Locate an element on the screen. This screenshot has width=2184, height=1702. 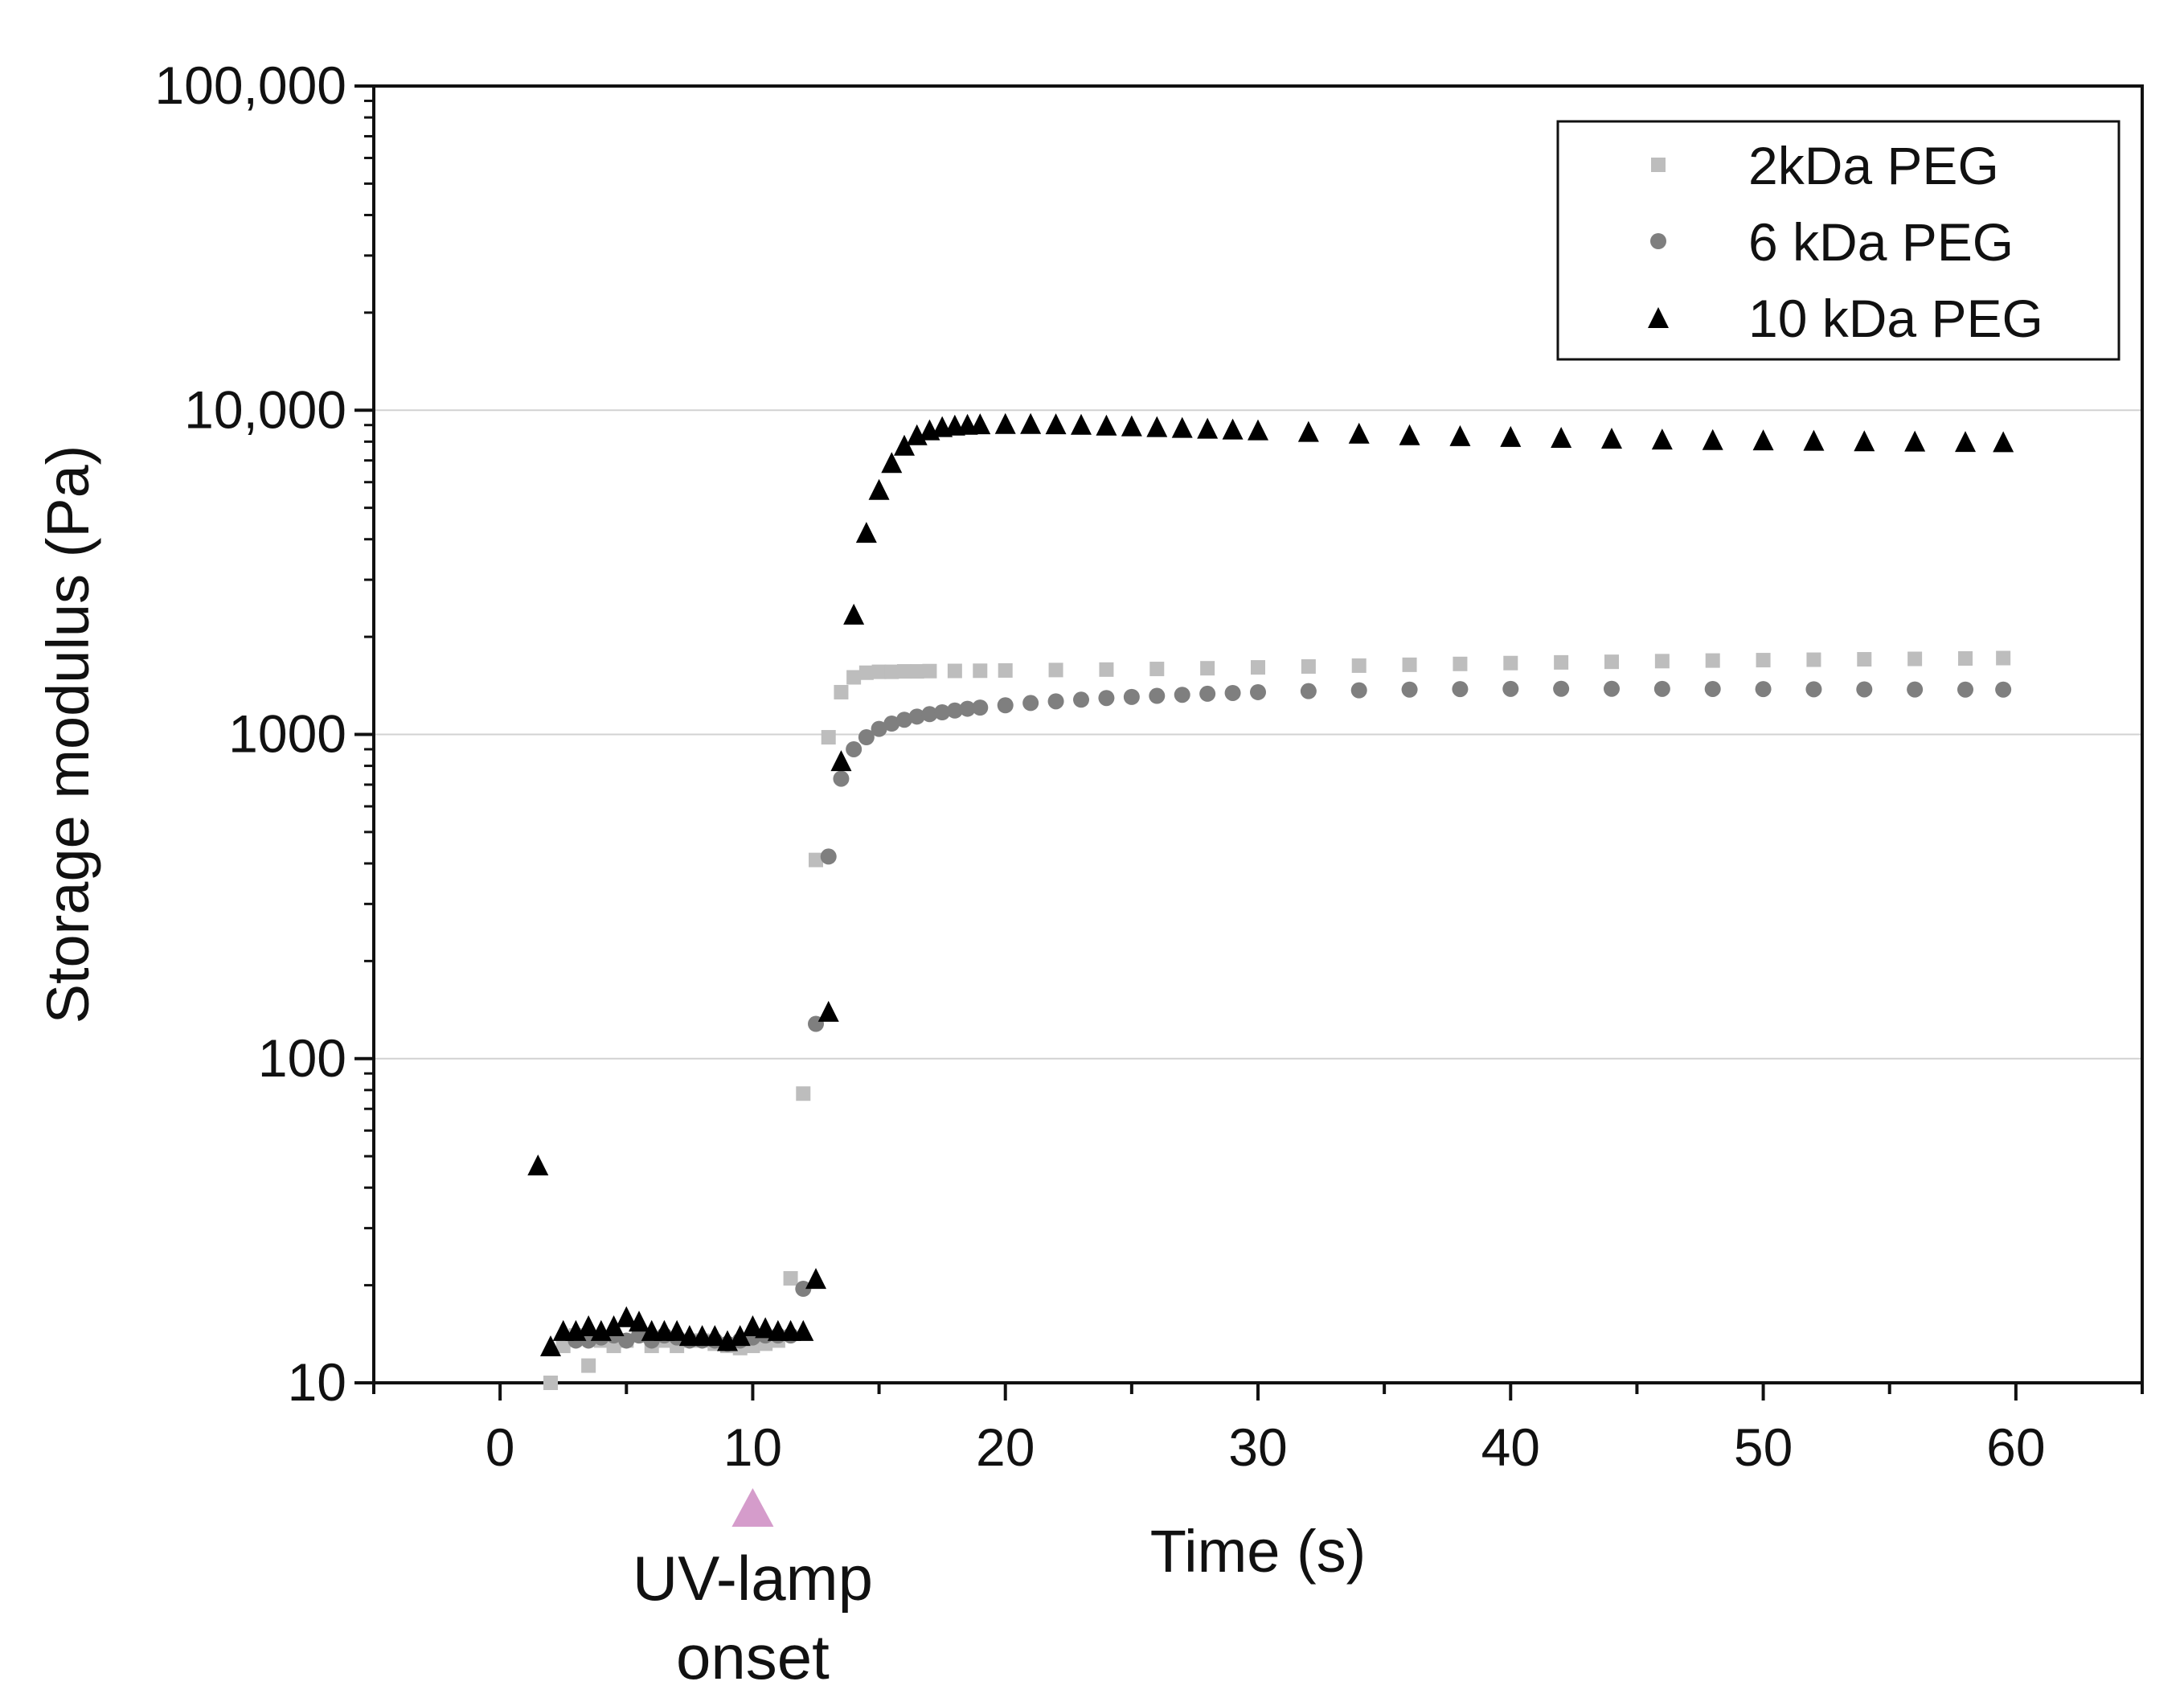
x-tick-label: 50 is located at coordinates (1763, 1447).